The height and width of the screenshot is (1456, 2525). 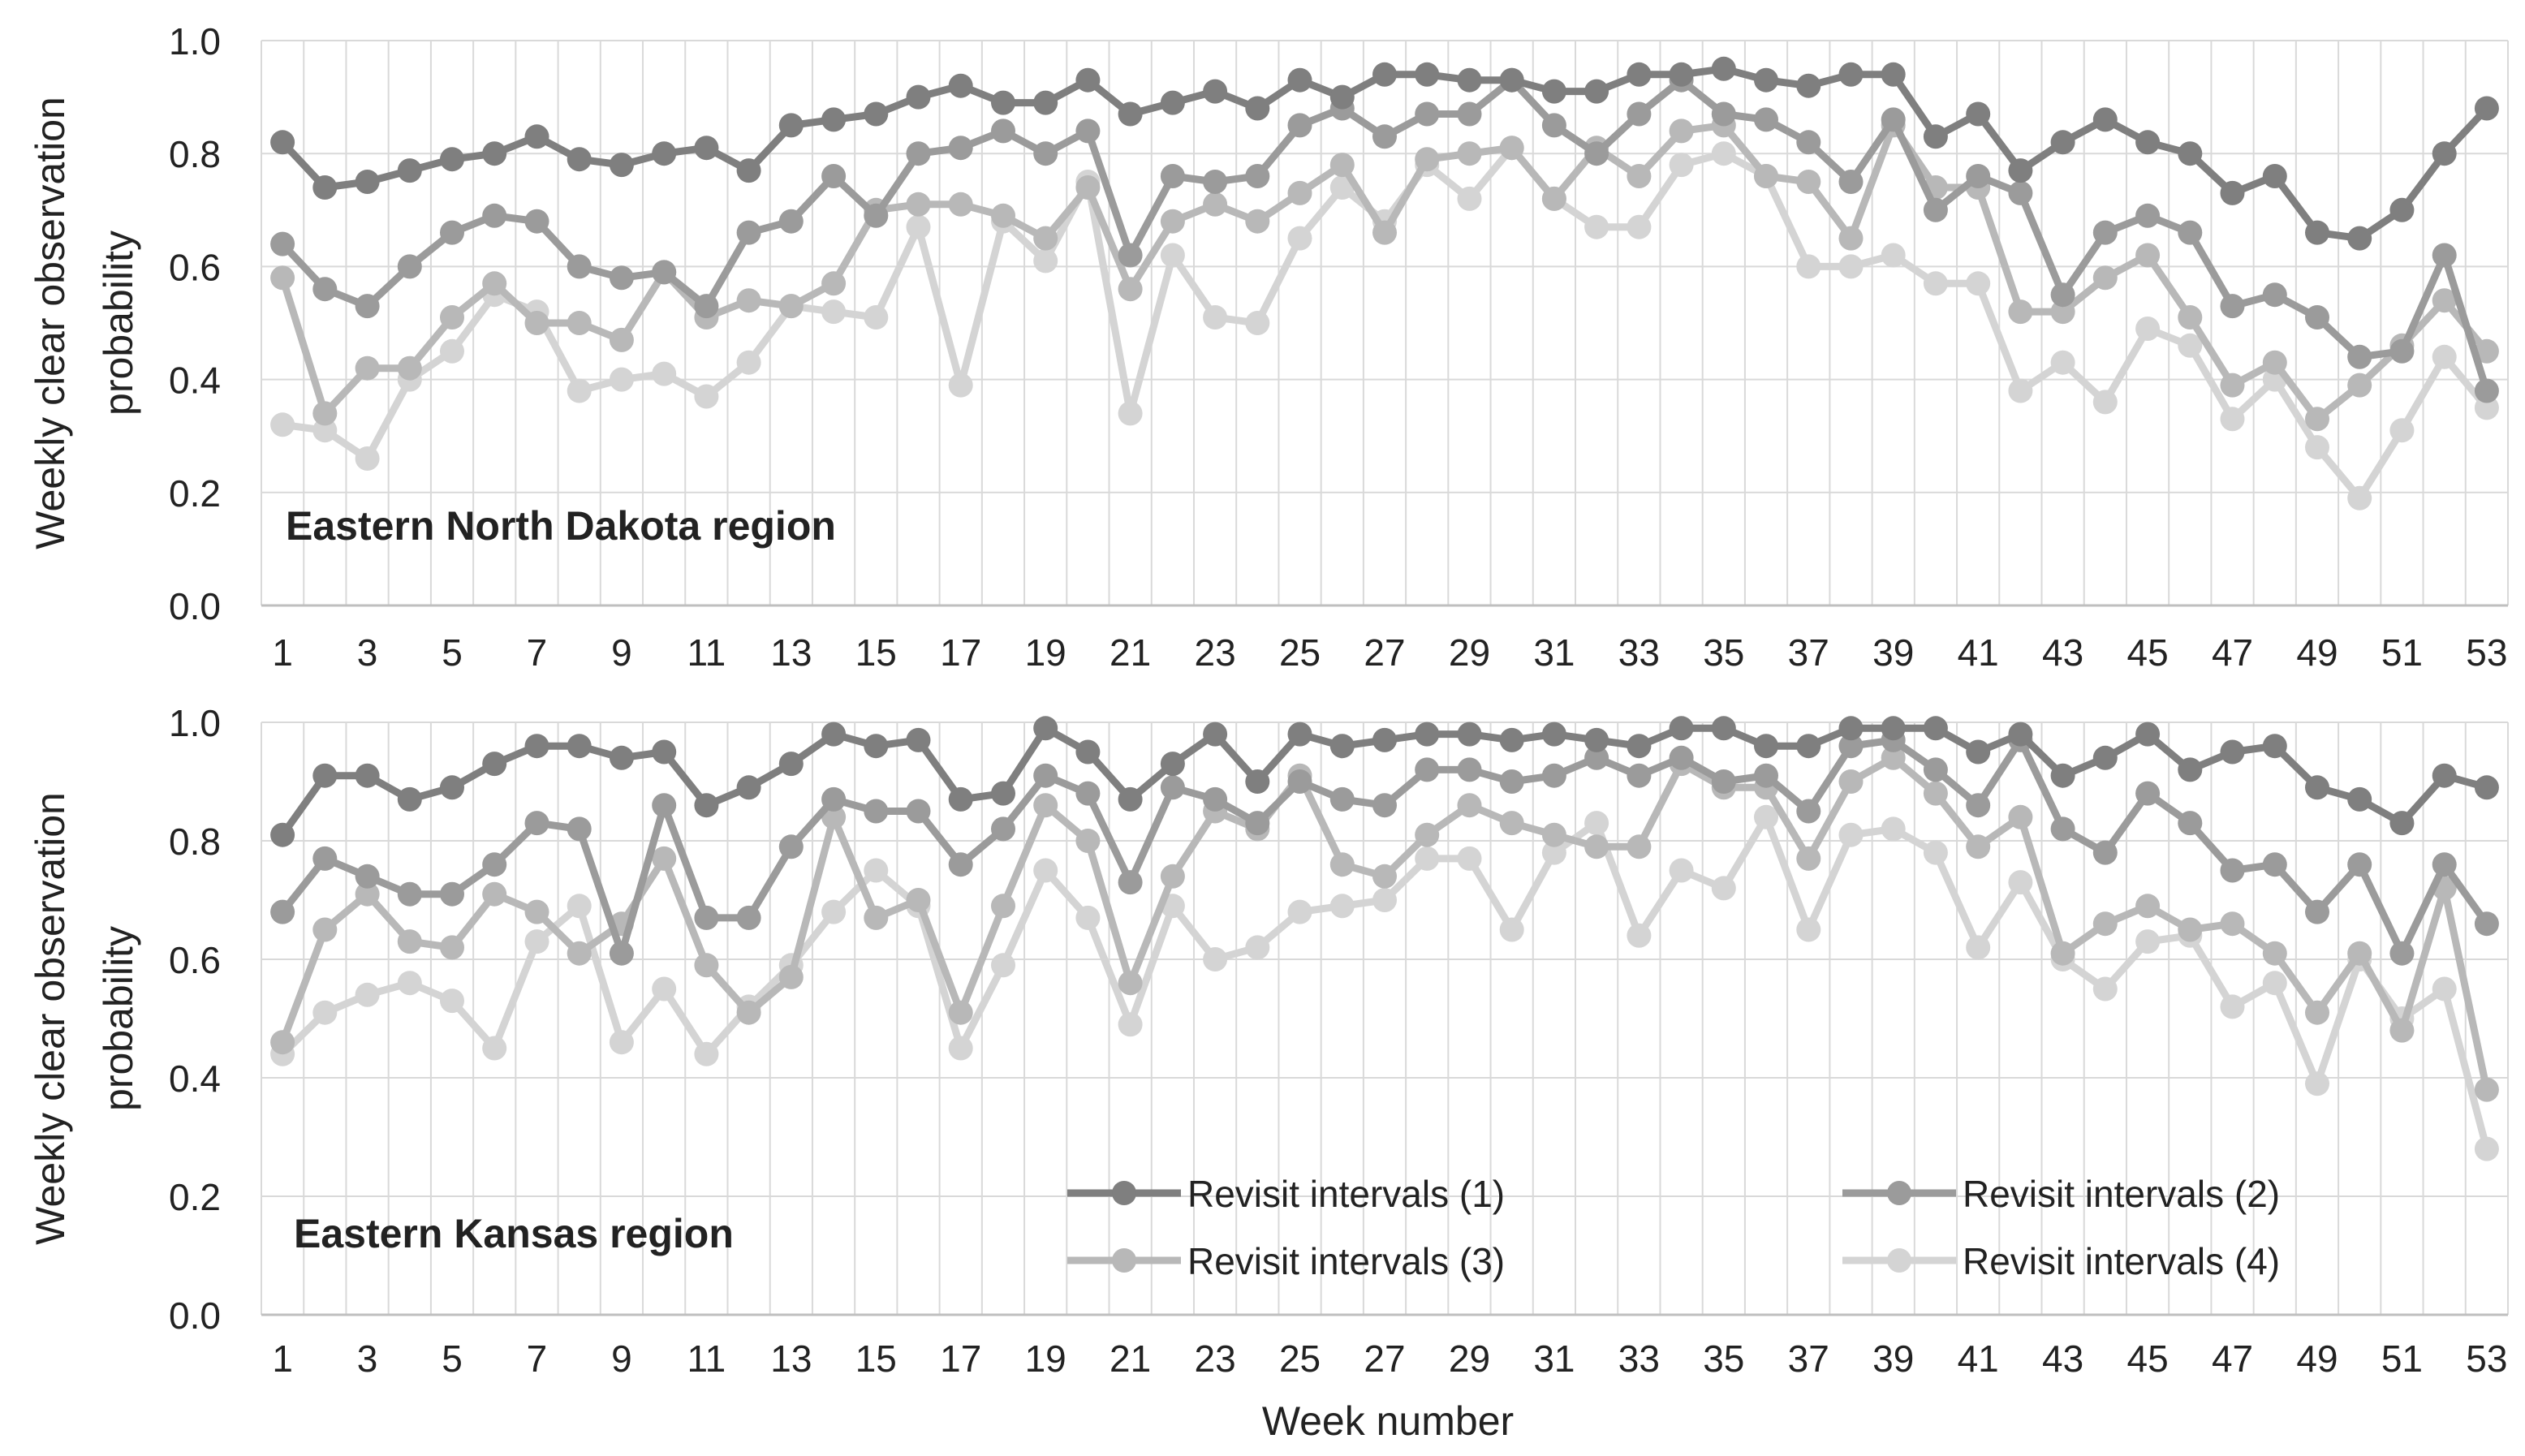 I want to click on x-tick-label: 43, so click(x=2062, y=653).